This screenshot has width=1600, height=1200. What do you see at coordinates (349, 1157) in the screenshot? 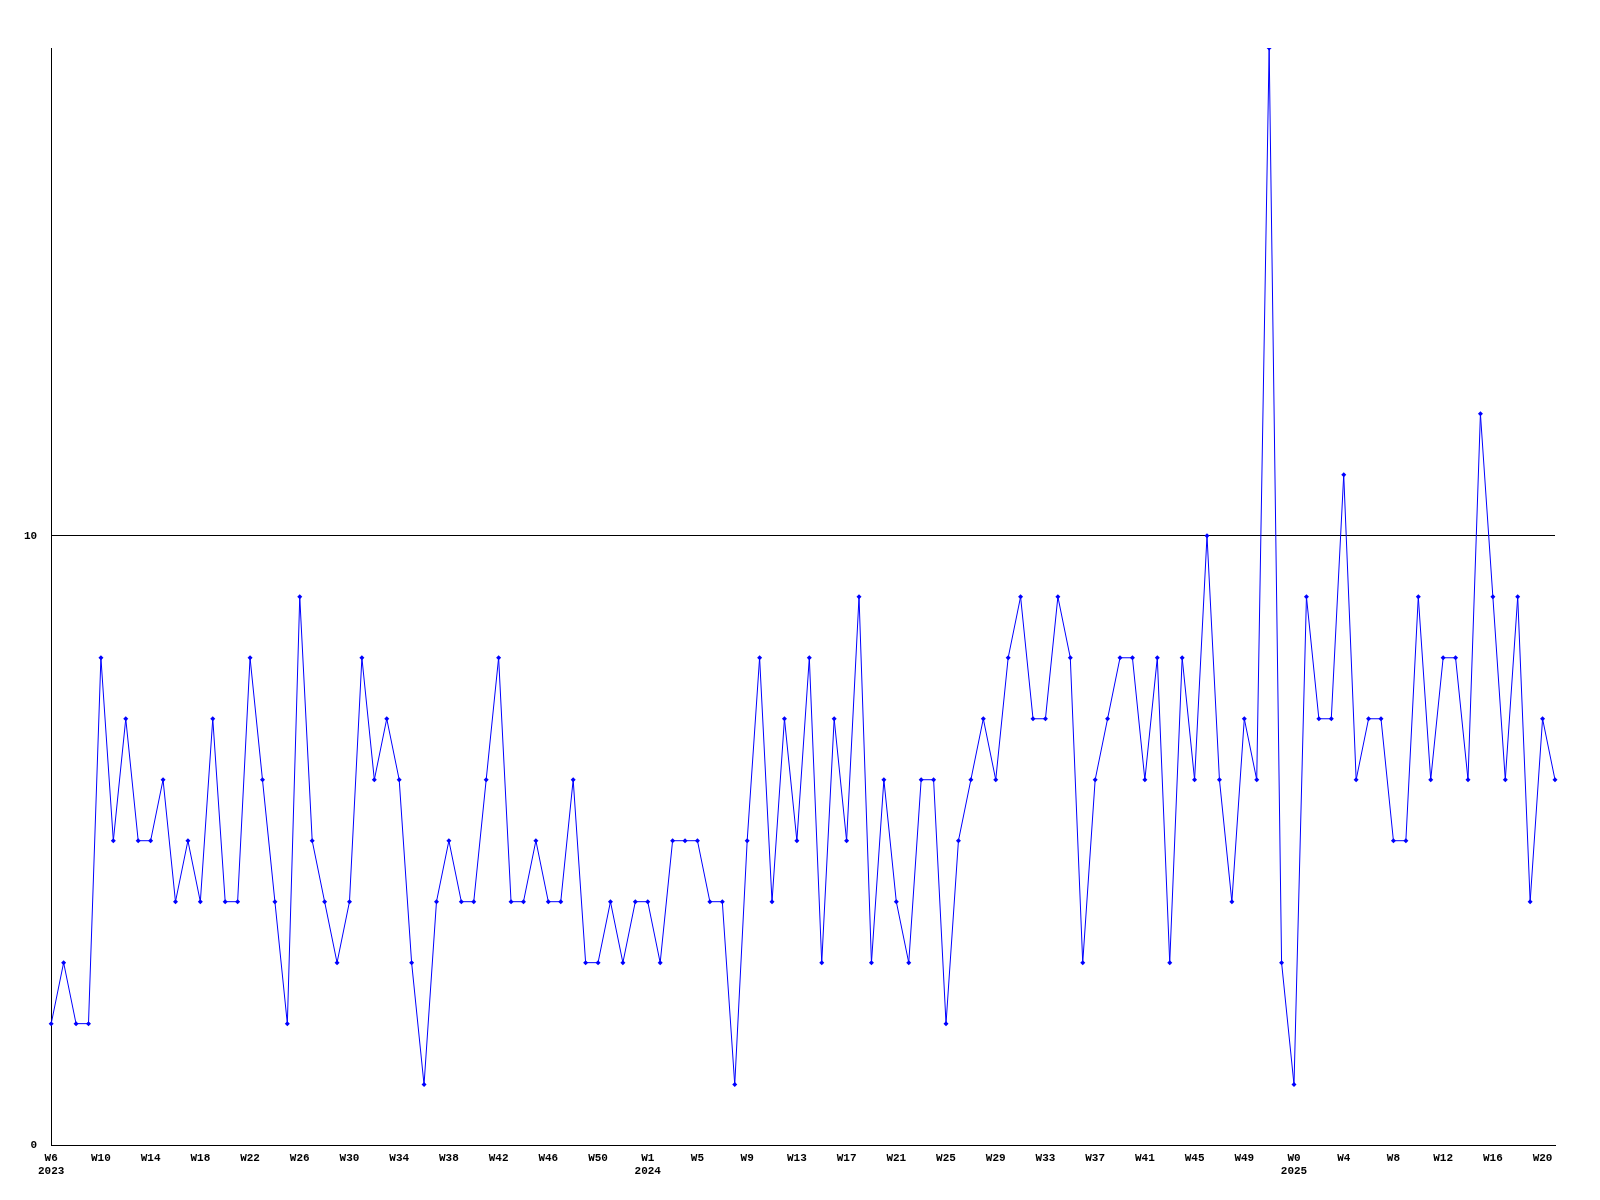
I see `x-tick-label: W30` at bounding box center [349, 1157].